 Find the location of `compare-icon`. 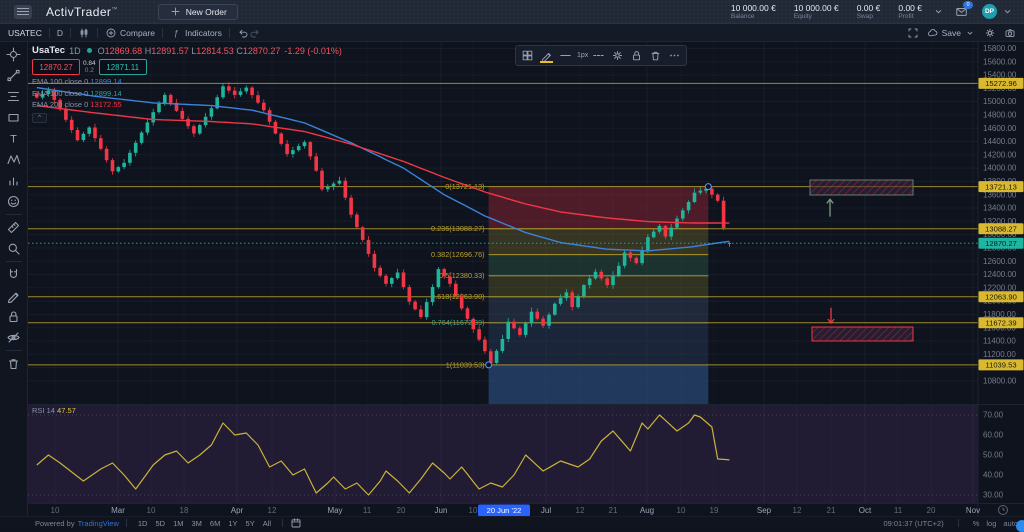

compare-icon is located at coordinates (111, 33).